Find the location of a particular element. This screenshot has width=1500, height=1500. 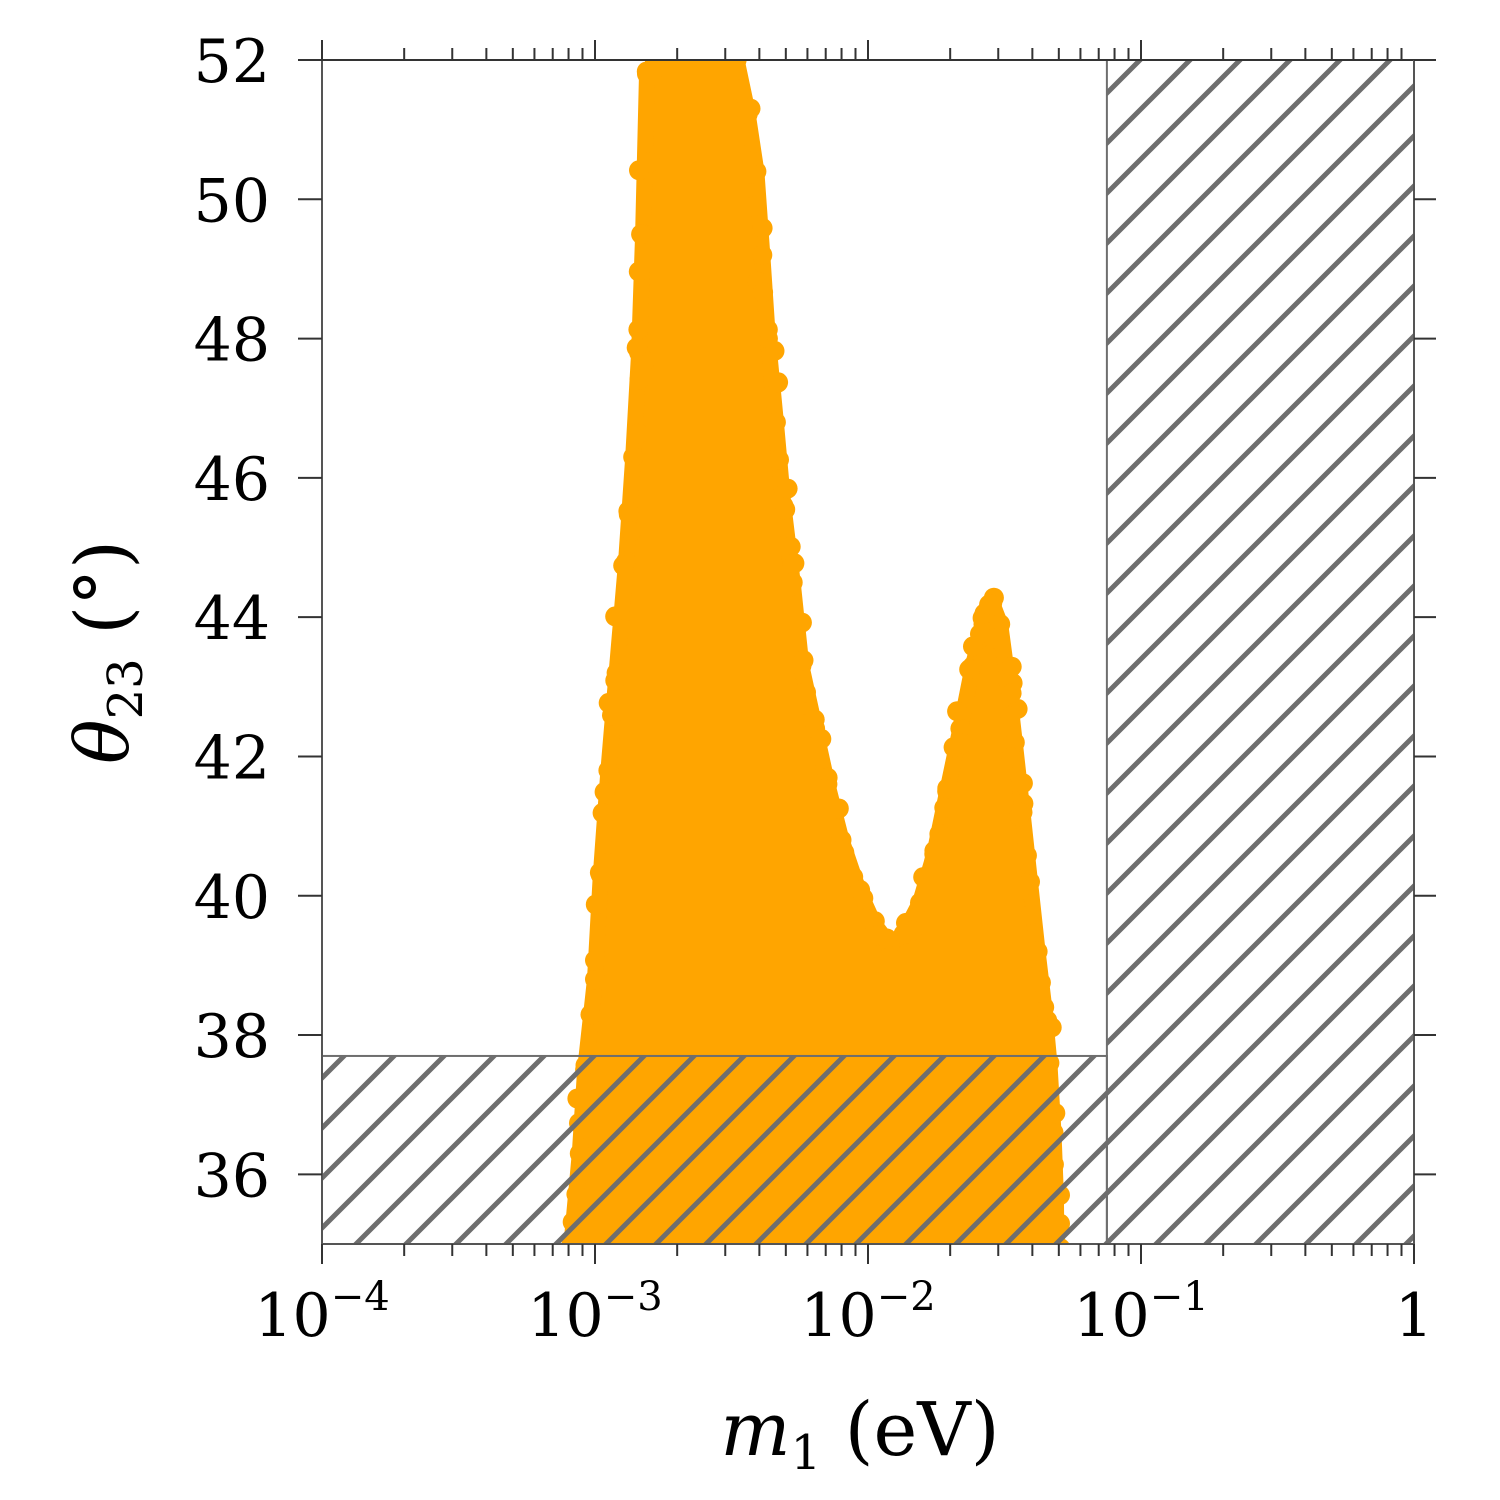

y-tick-label: 52 is located at coordinates (232, 62).